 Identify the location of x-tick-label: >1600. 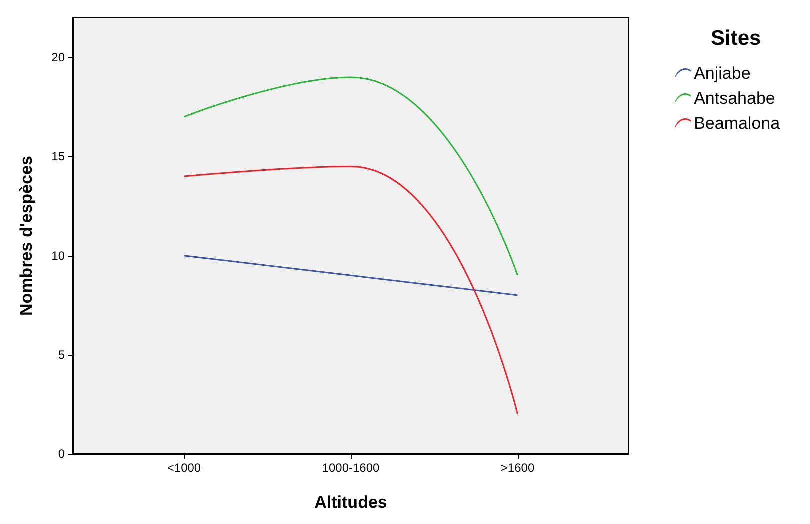
(517, 468).